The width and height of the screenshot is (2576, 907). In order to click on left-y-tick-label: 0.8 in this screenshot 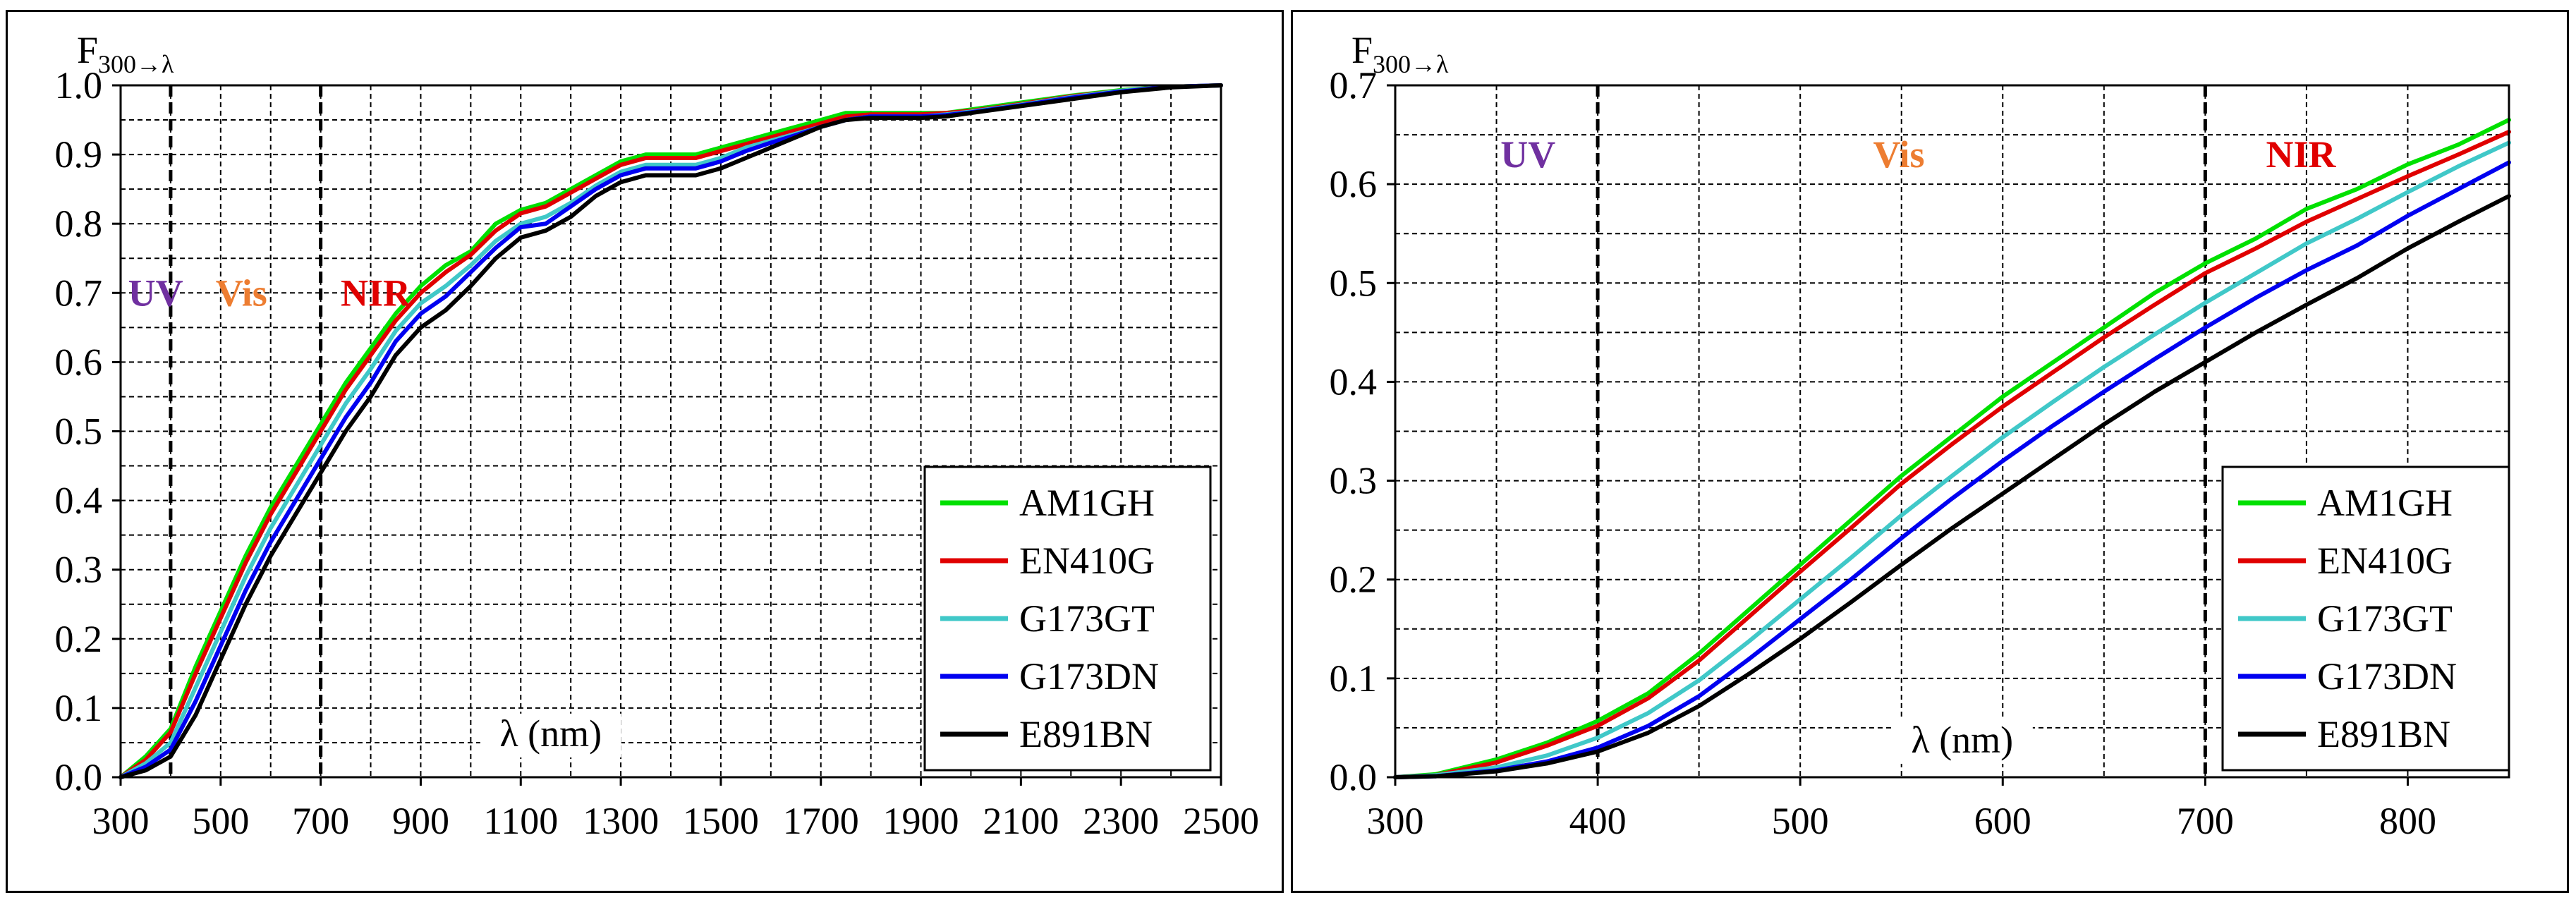, I will do `click(79, 223)`.